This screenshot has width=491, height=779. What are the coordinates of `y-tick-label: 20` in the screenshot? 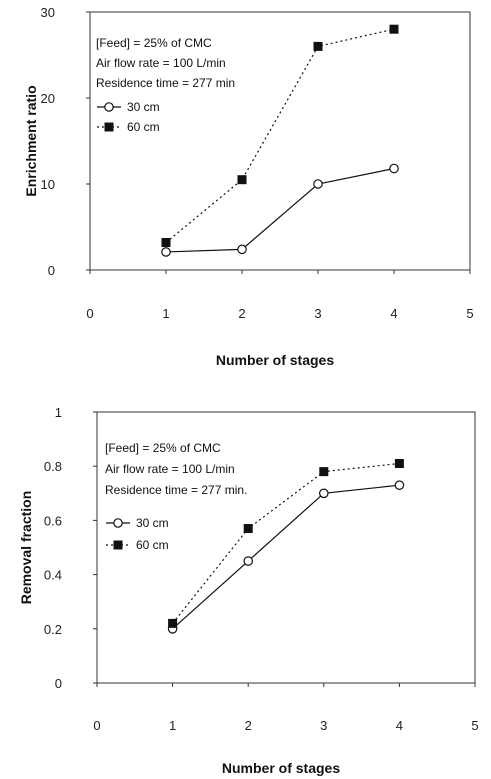 It's located at (48, 98).